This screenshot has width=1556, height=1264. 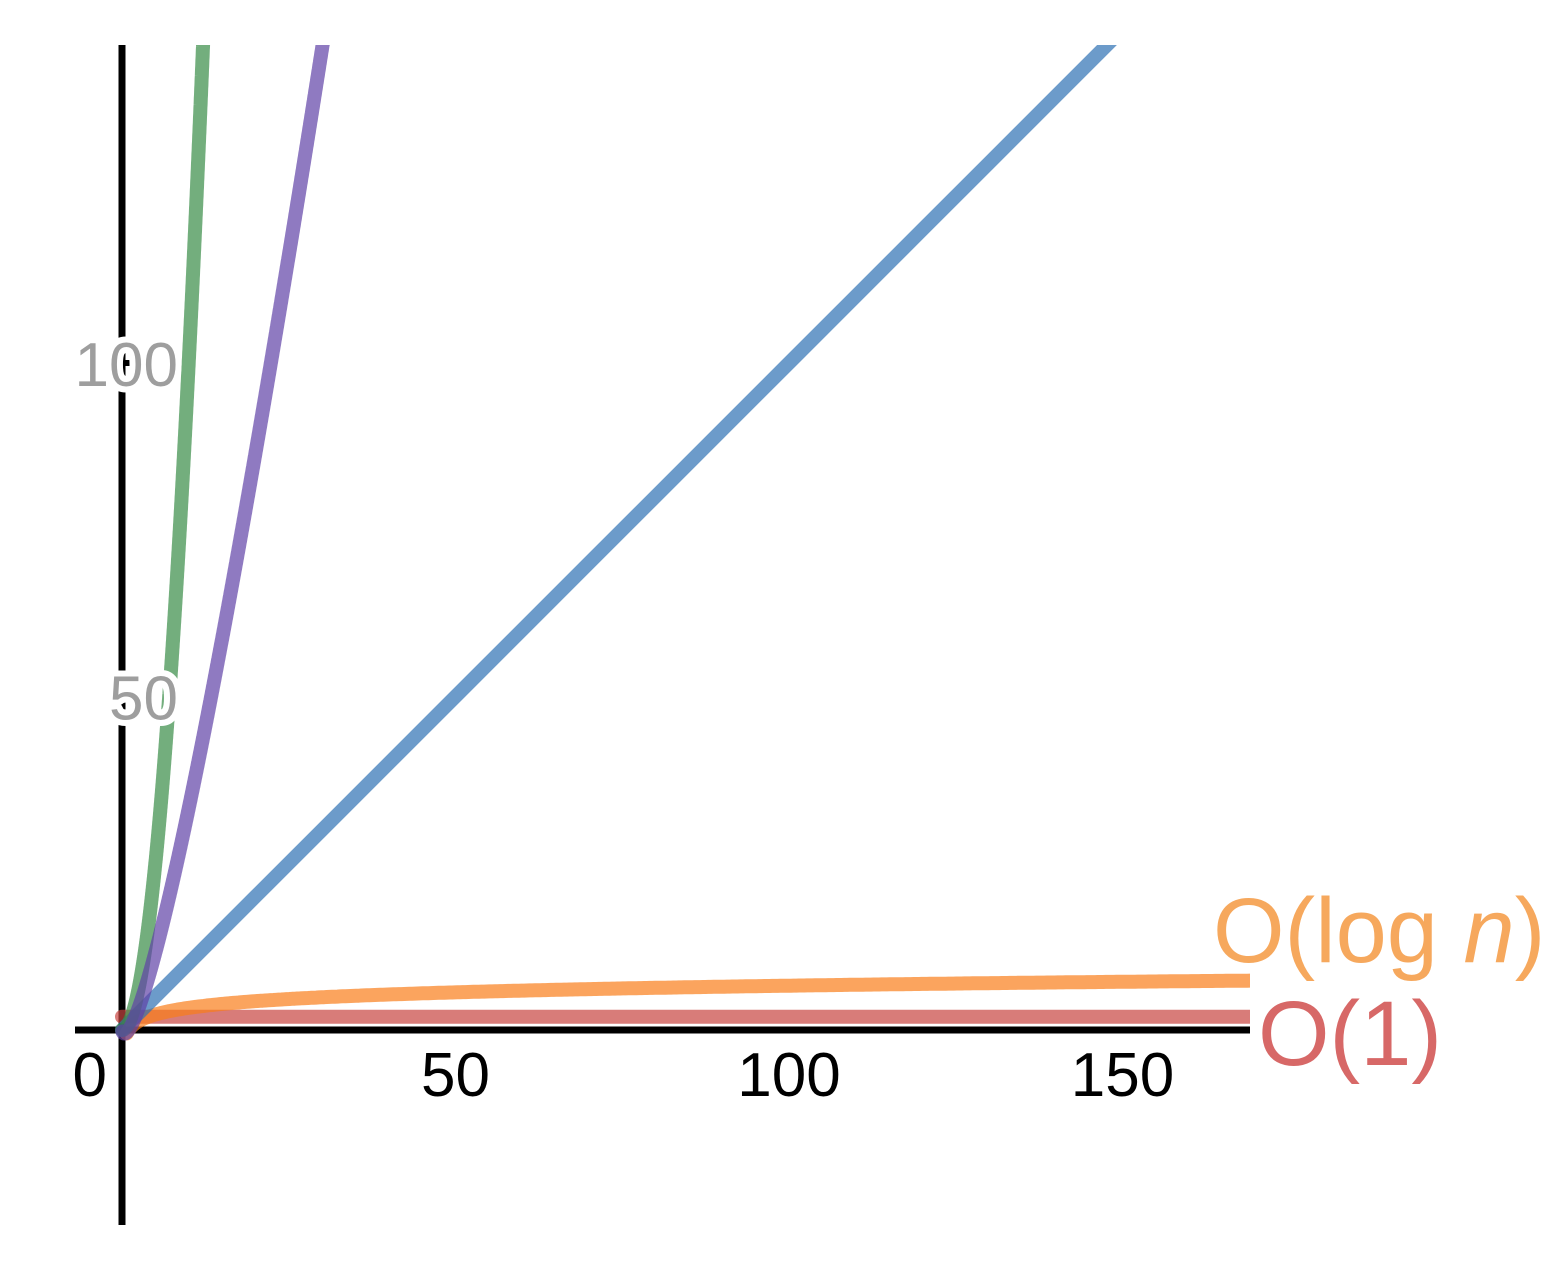 What do you see at coordinates (222, 543) in the screenshot?
I see `curve-linearithmic` at bounding box center [222, 543].